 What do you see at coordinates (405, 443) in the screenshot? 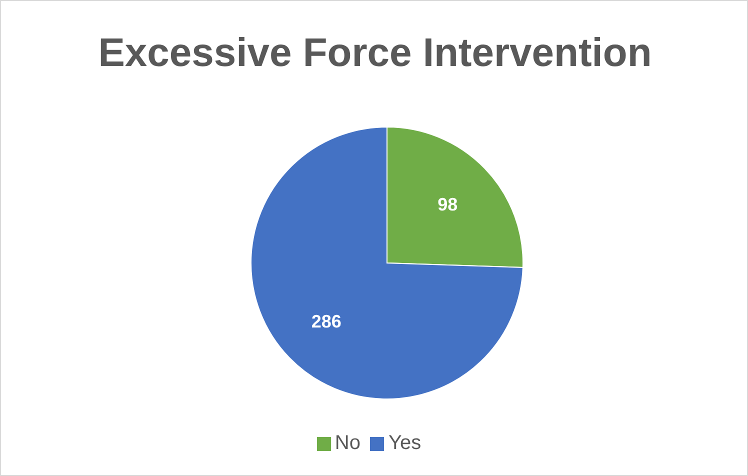
I see `legend-label: Yes` at bounding box center [405, 443].